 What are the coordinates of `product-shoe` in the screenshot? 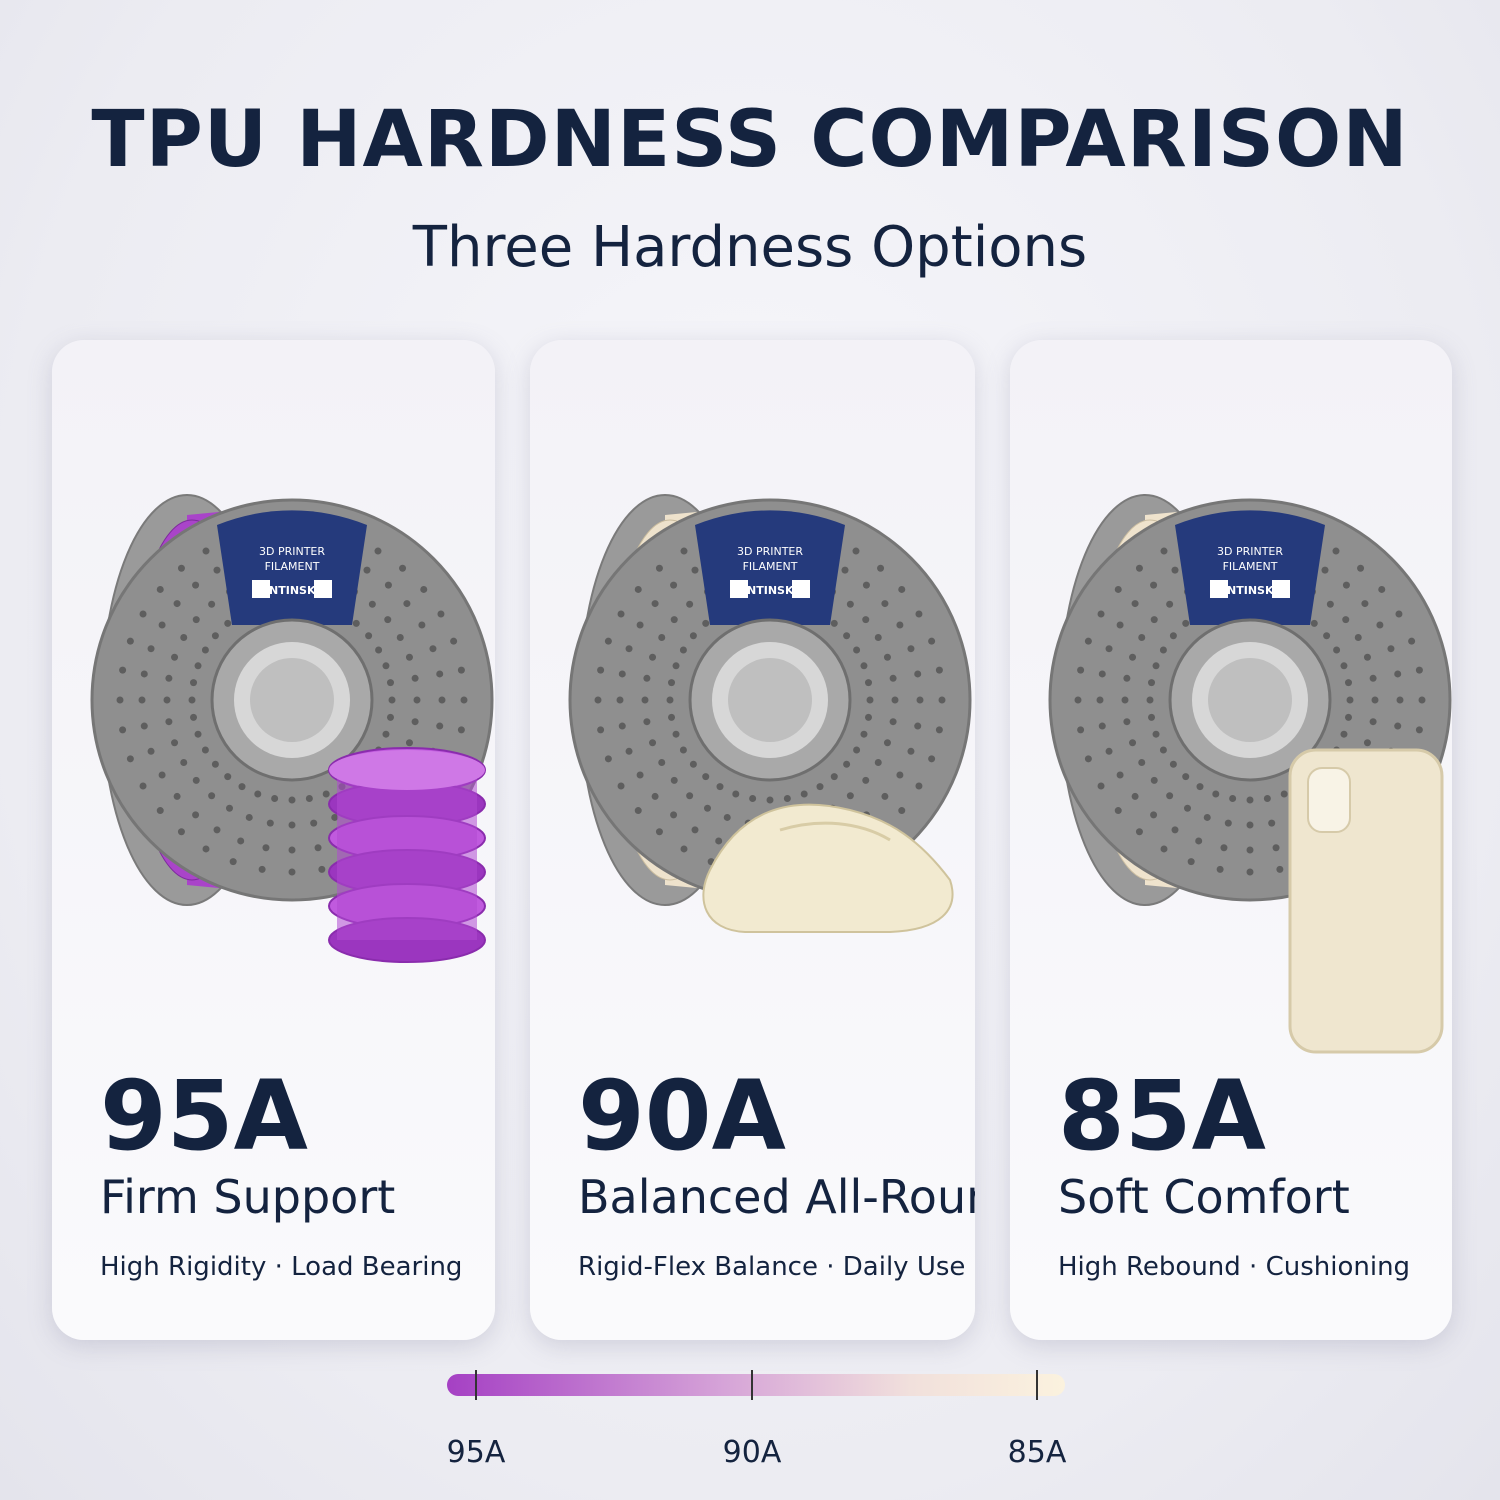 It's located at (828, 868).